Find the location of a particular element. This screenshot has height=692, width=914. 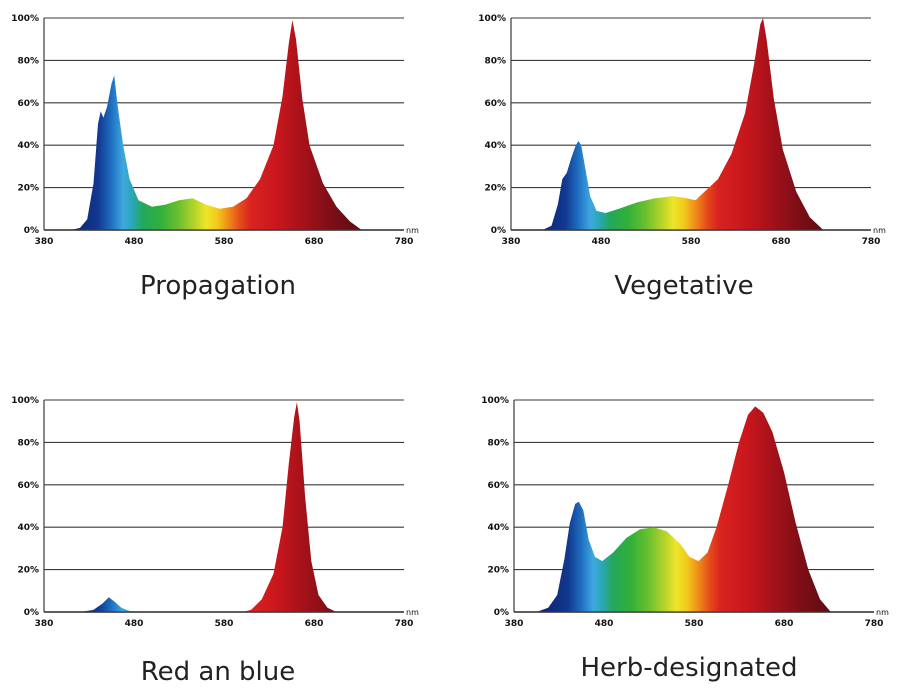

chart-title: Vegetative is located at coordinates (683, 286).